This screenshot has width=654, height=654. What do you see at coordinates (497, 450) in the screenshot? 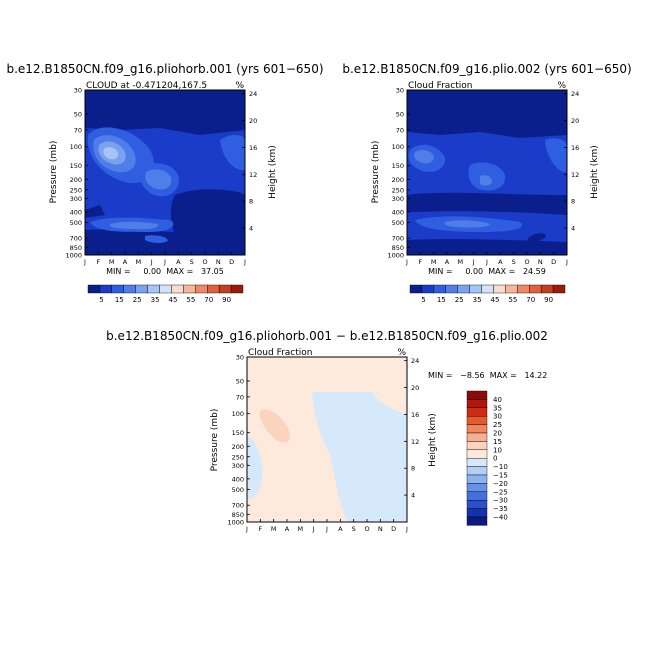
I see `colorbar-label: 10` at bounding box center [497, 450].